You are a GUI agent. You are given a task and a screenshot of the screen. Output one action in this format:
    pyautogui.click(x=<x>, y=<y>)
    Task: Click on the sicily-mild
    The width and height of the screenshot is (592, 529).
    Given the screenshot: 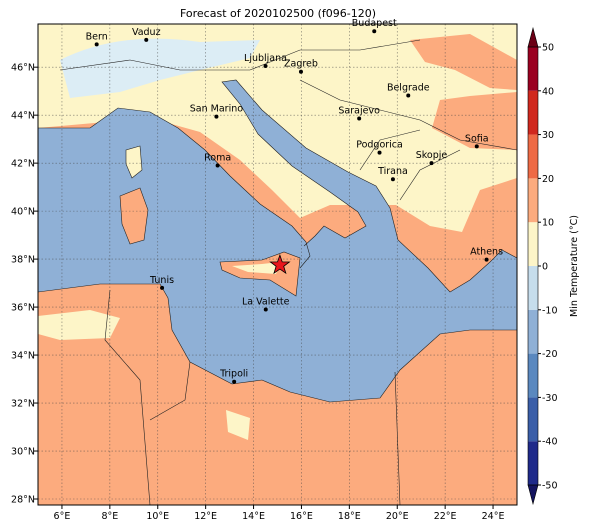 What is the action you would take?
    pyautogui.click(x=256, y=268)
    